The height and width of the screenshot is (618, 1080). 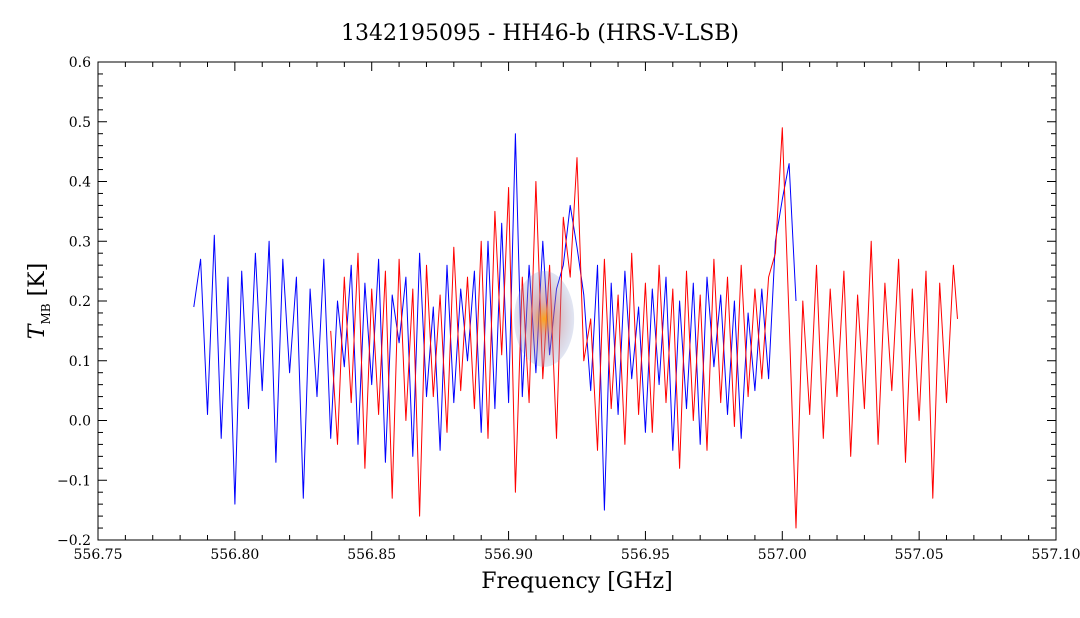 What do you see at coordinates (80, 242) in the screenshot?
I see `y-tick-label: 0.3` at bounding box center [80, 242].